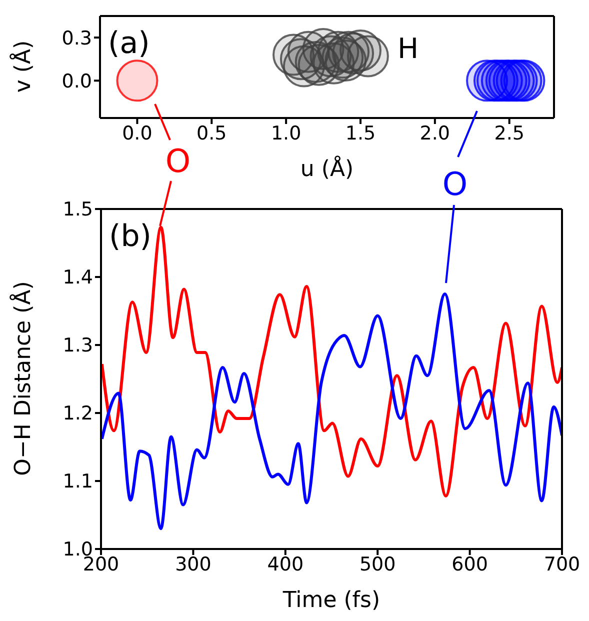  I want to click on x-tick-label: 2.5, so click(509, 133).